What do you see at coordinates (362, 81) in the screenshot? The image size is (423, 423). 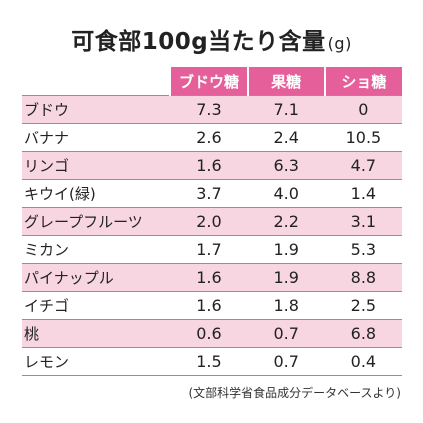 I see `column-header-sucrose: ショ糖` at bounding box center [362, 81].